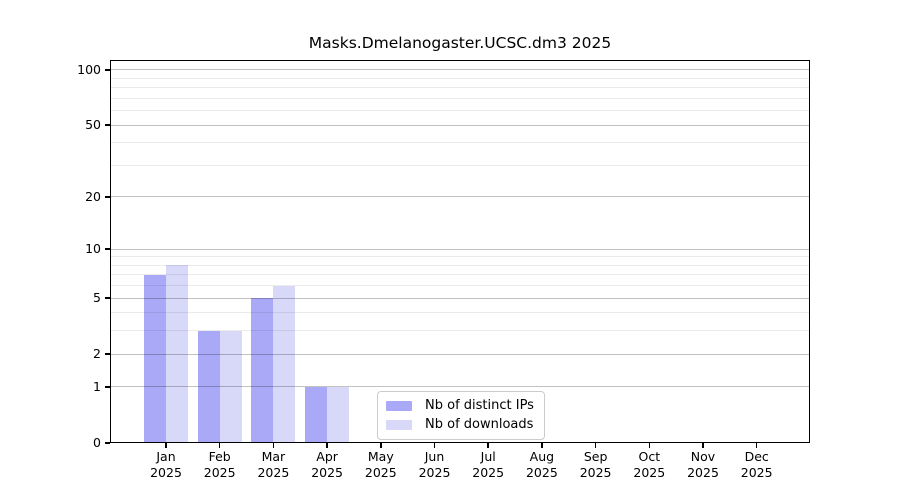  I want to click on bar-downloads-feb, so click(230, 386).